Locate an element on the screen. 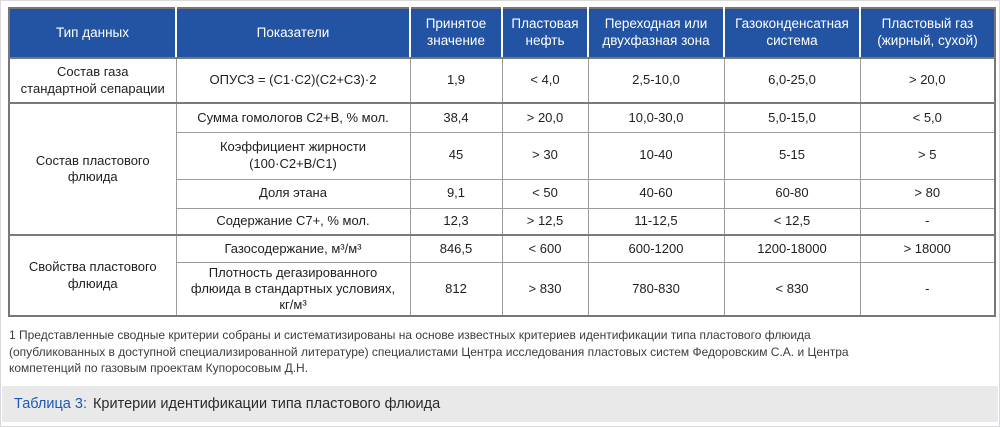  header-accepted-value: Принятое значение is located at coordinates (456, 33).